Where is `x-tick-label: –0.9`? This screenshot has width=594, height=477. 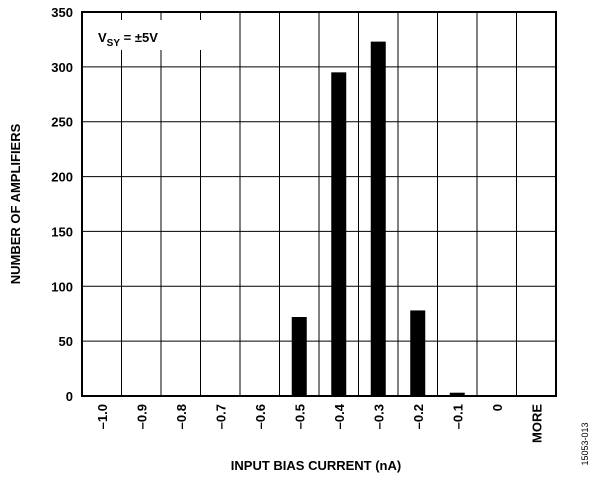
x-tick-label: –0.9 is located at coordinates (141, 416).